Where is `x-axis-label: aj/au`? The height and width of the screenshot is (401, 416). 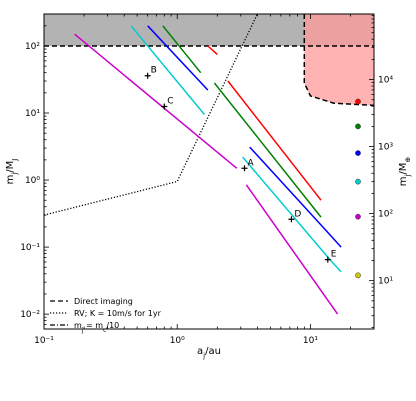
x-axis-label: aj/au is located at coordinates (209, 353).